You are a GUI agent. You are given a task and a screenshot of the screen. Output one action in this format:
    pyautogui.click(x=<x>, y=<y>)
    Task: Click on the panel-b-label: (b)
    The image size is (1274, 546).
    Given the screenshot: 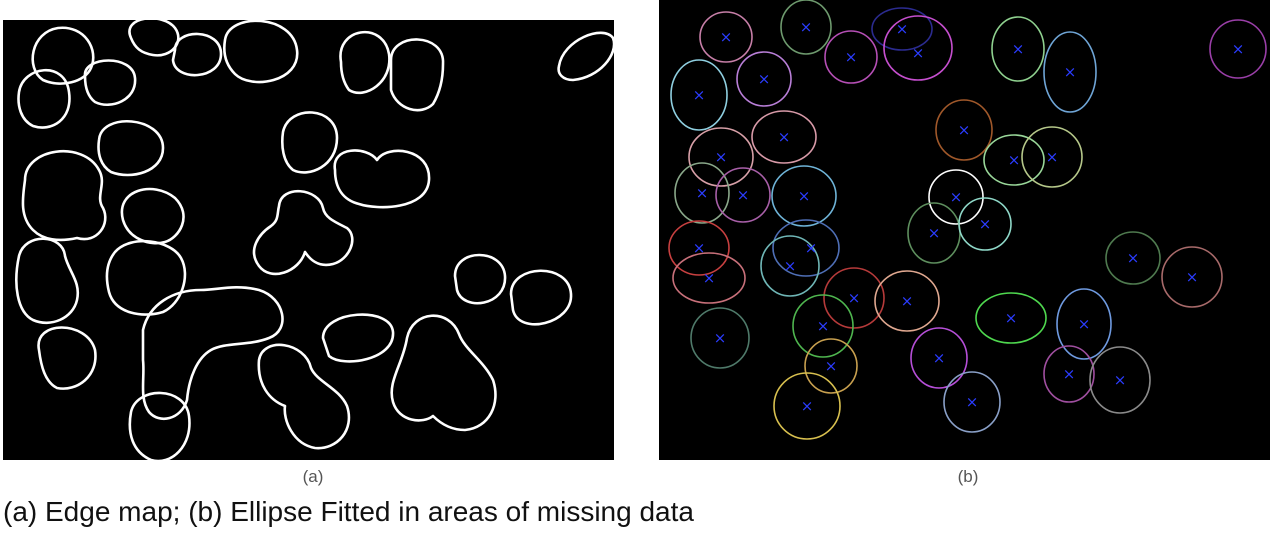 What is the action you would take?
    pyautogui.click(x=968, y=476)
    